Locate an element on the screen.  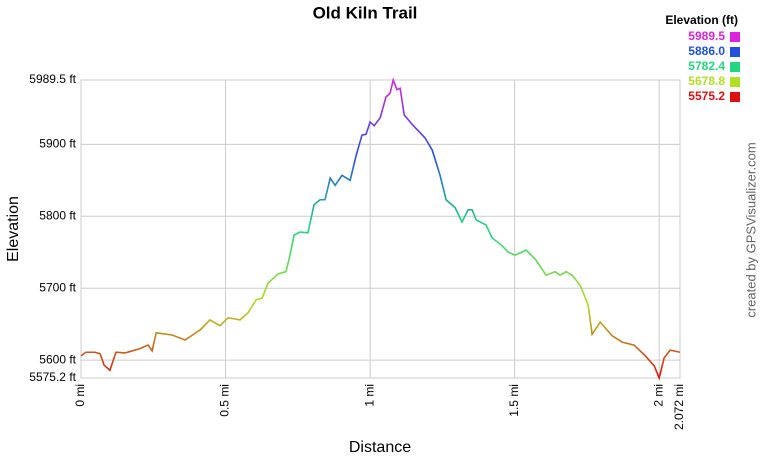
chart-title: Old Kiln Trail is located at coordinates (365, 12).